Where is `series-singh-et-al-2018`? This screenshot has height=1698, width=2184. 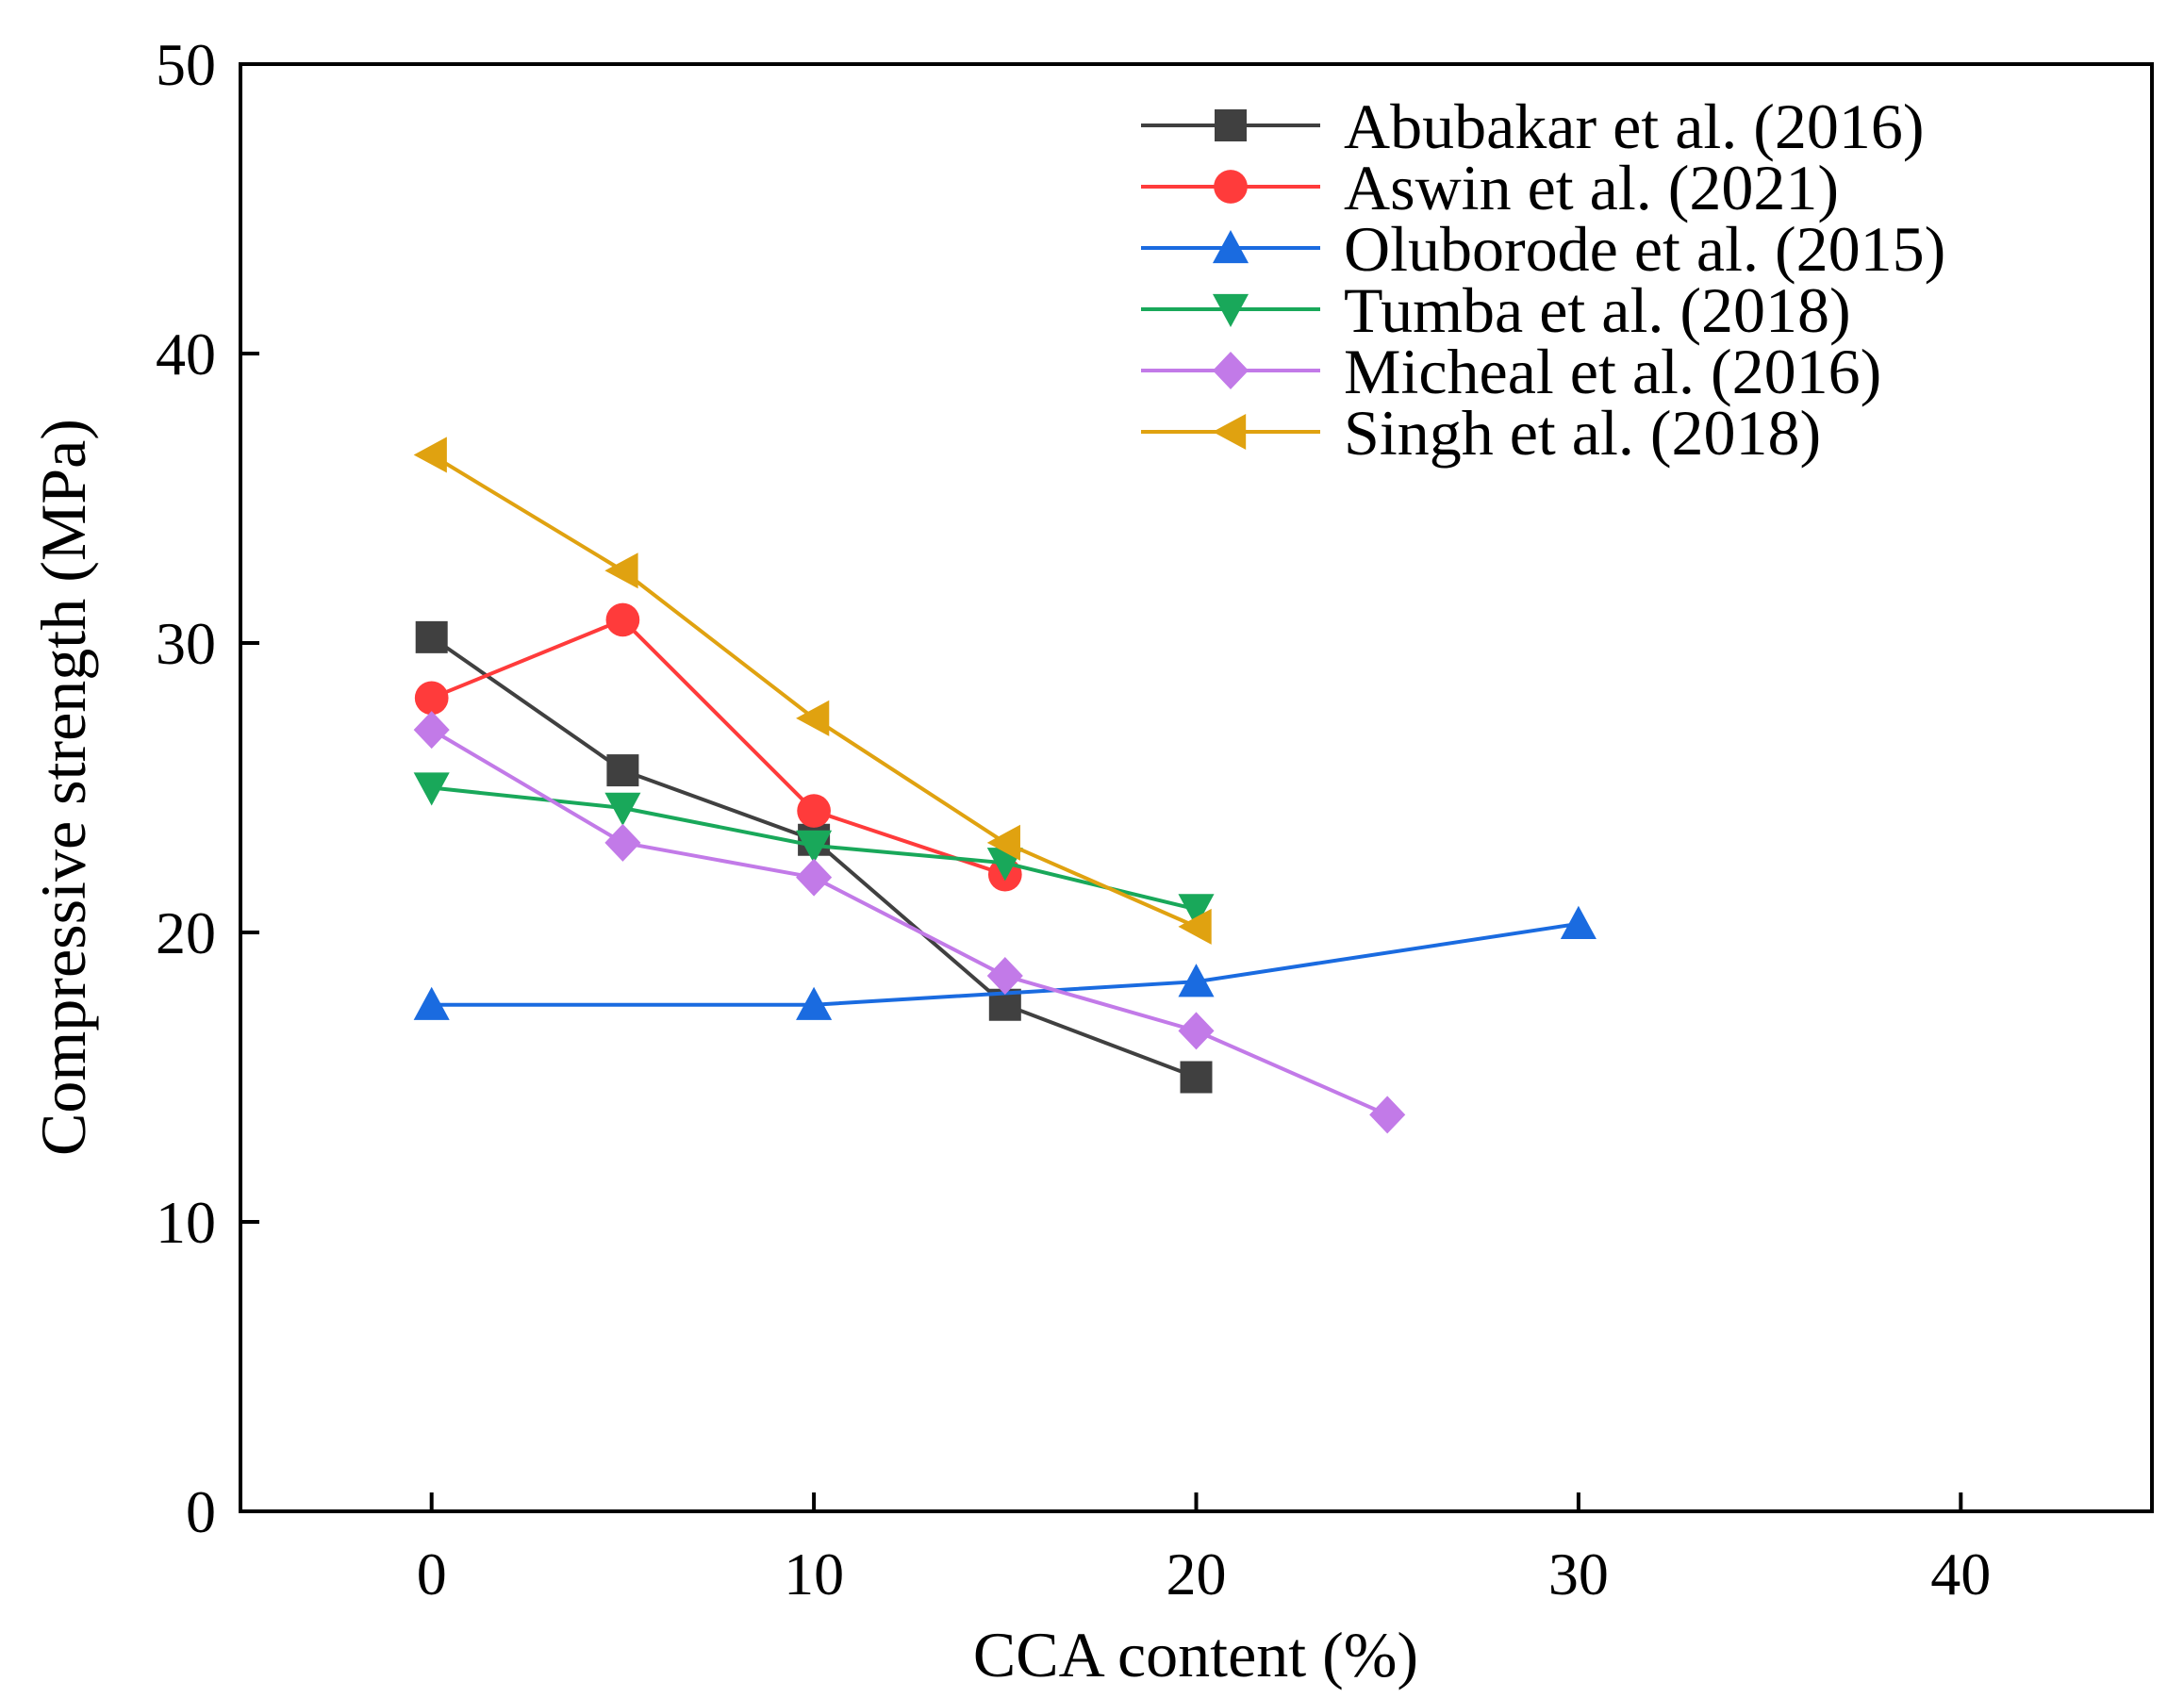 series-singh-et-al-2018 is located at coordinates (812, 691).